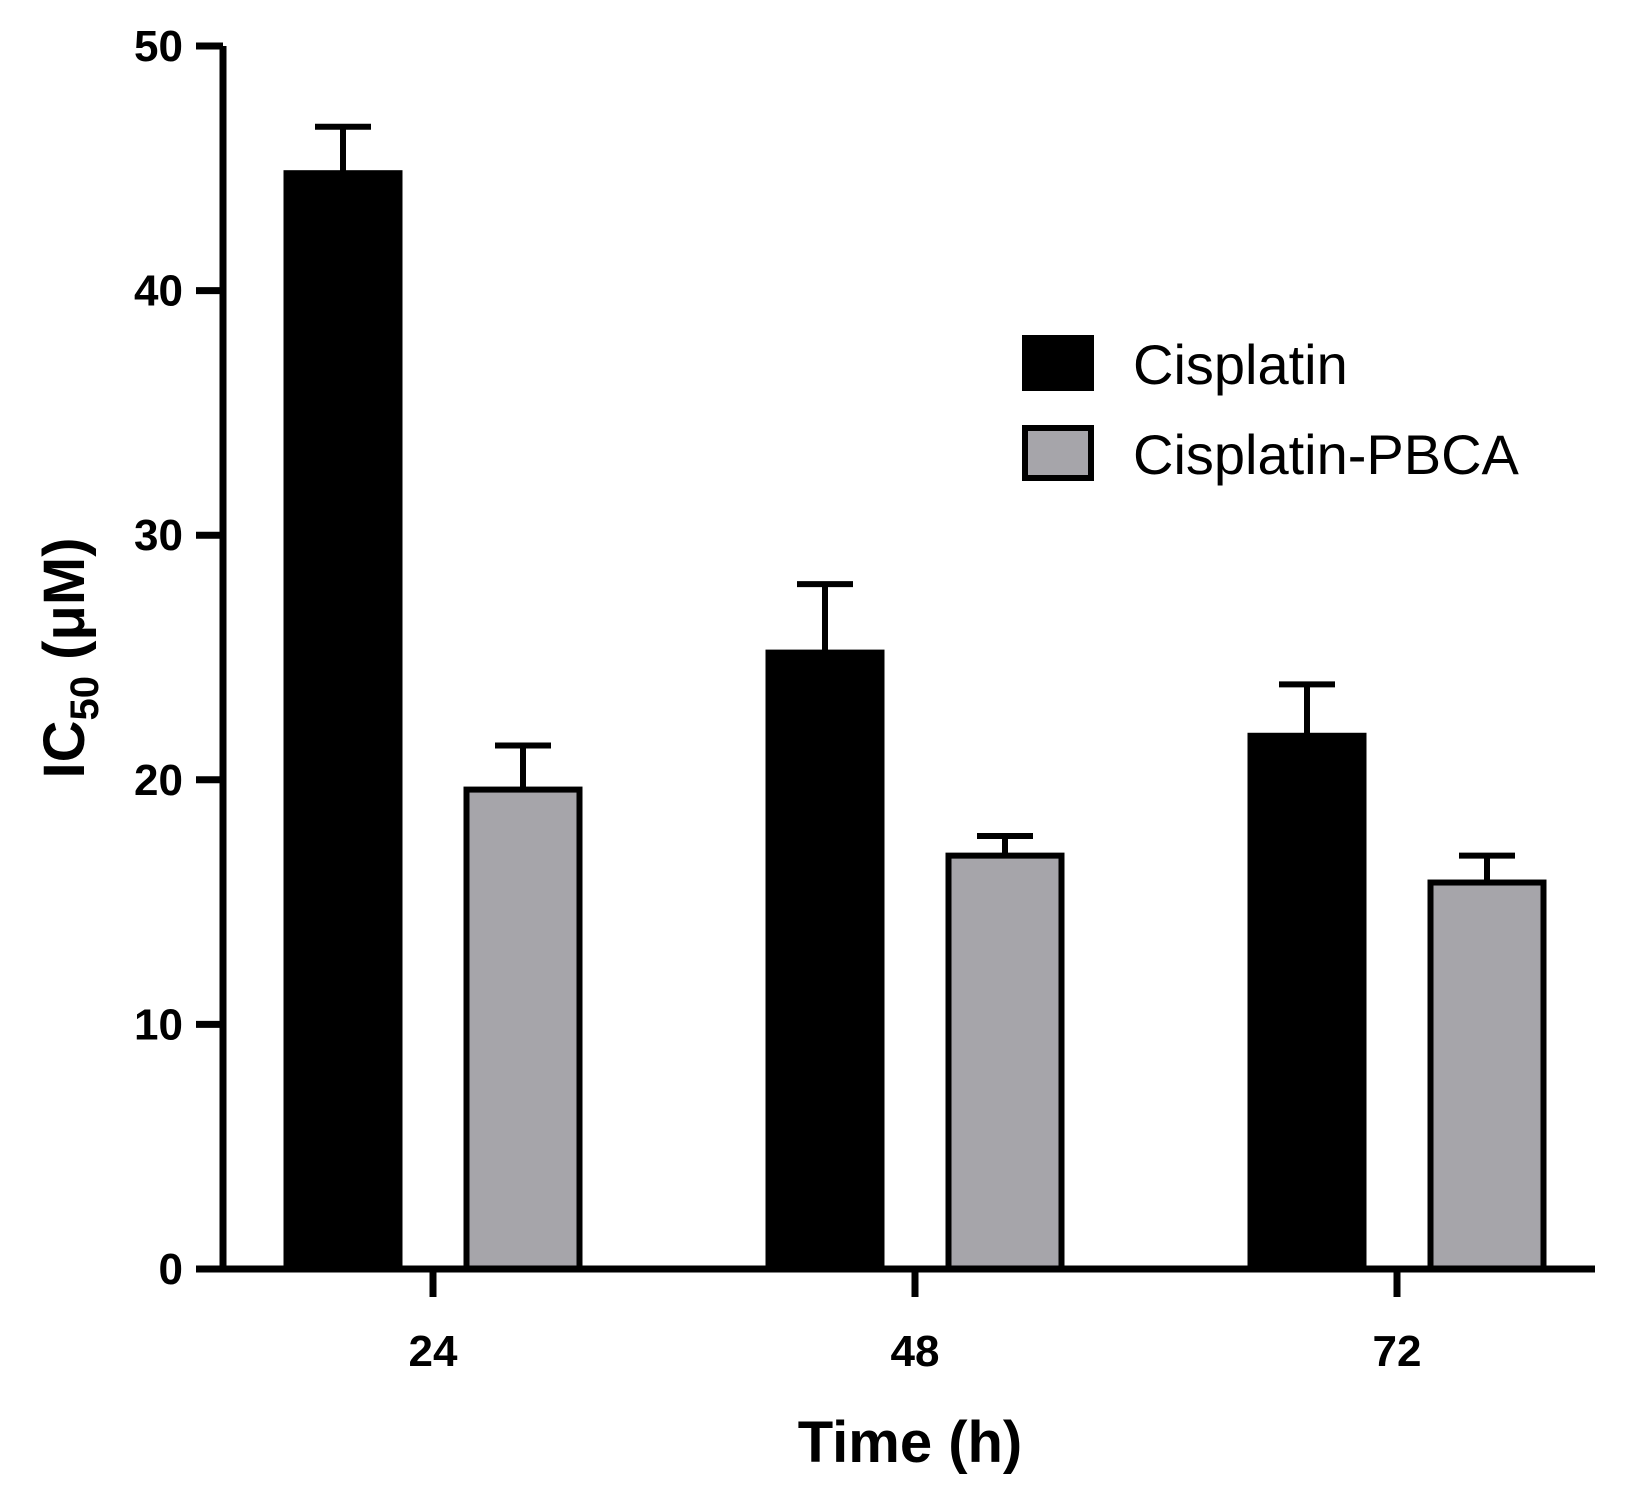 This screenshot has height=1498, width=1627. I want to click on y-tick-label: 0, so click(171, 1269).